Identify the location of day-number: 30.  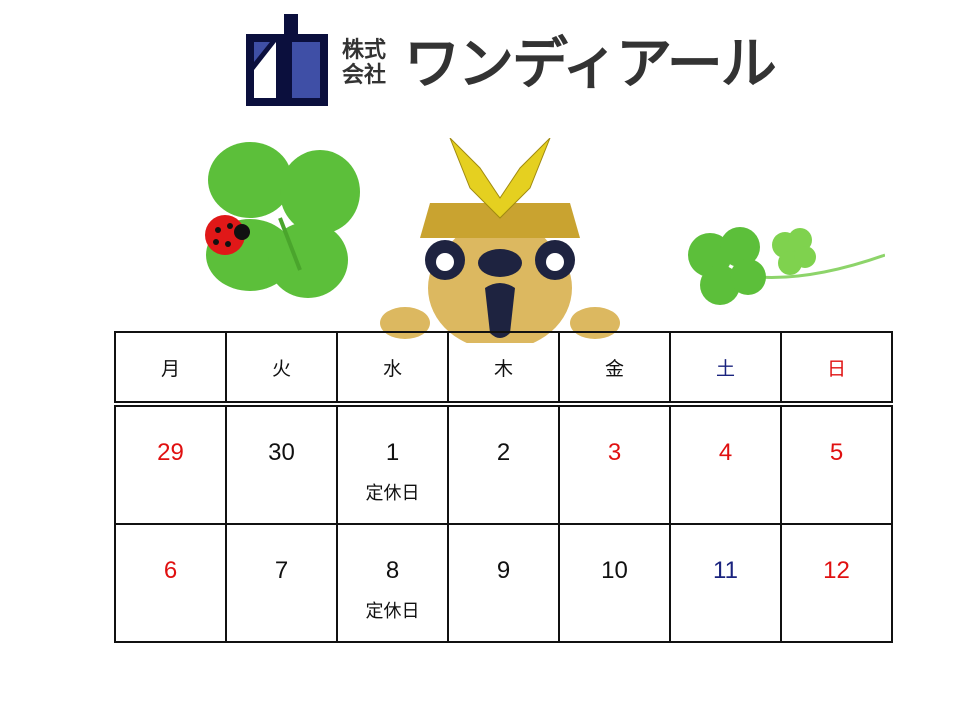
(281, 452).